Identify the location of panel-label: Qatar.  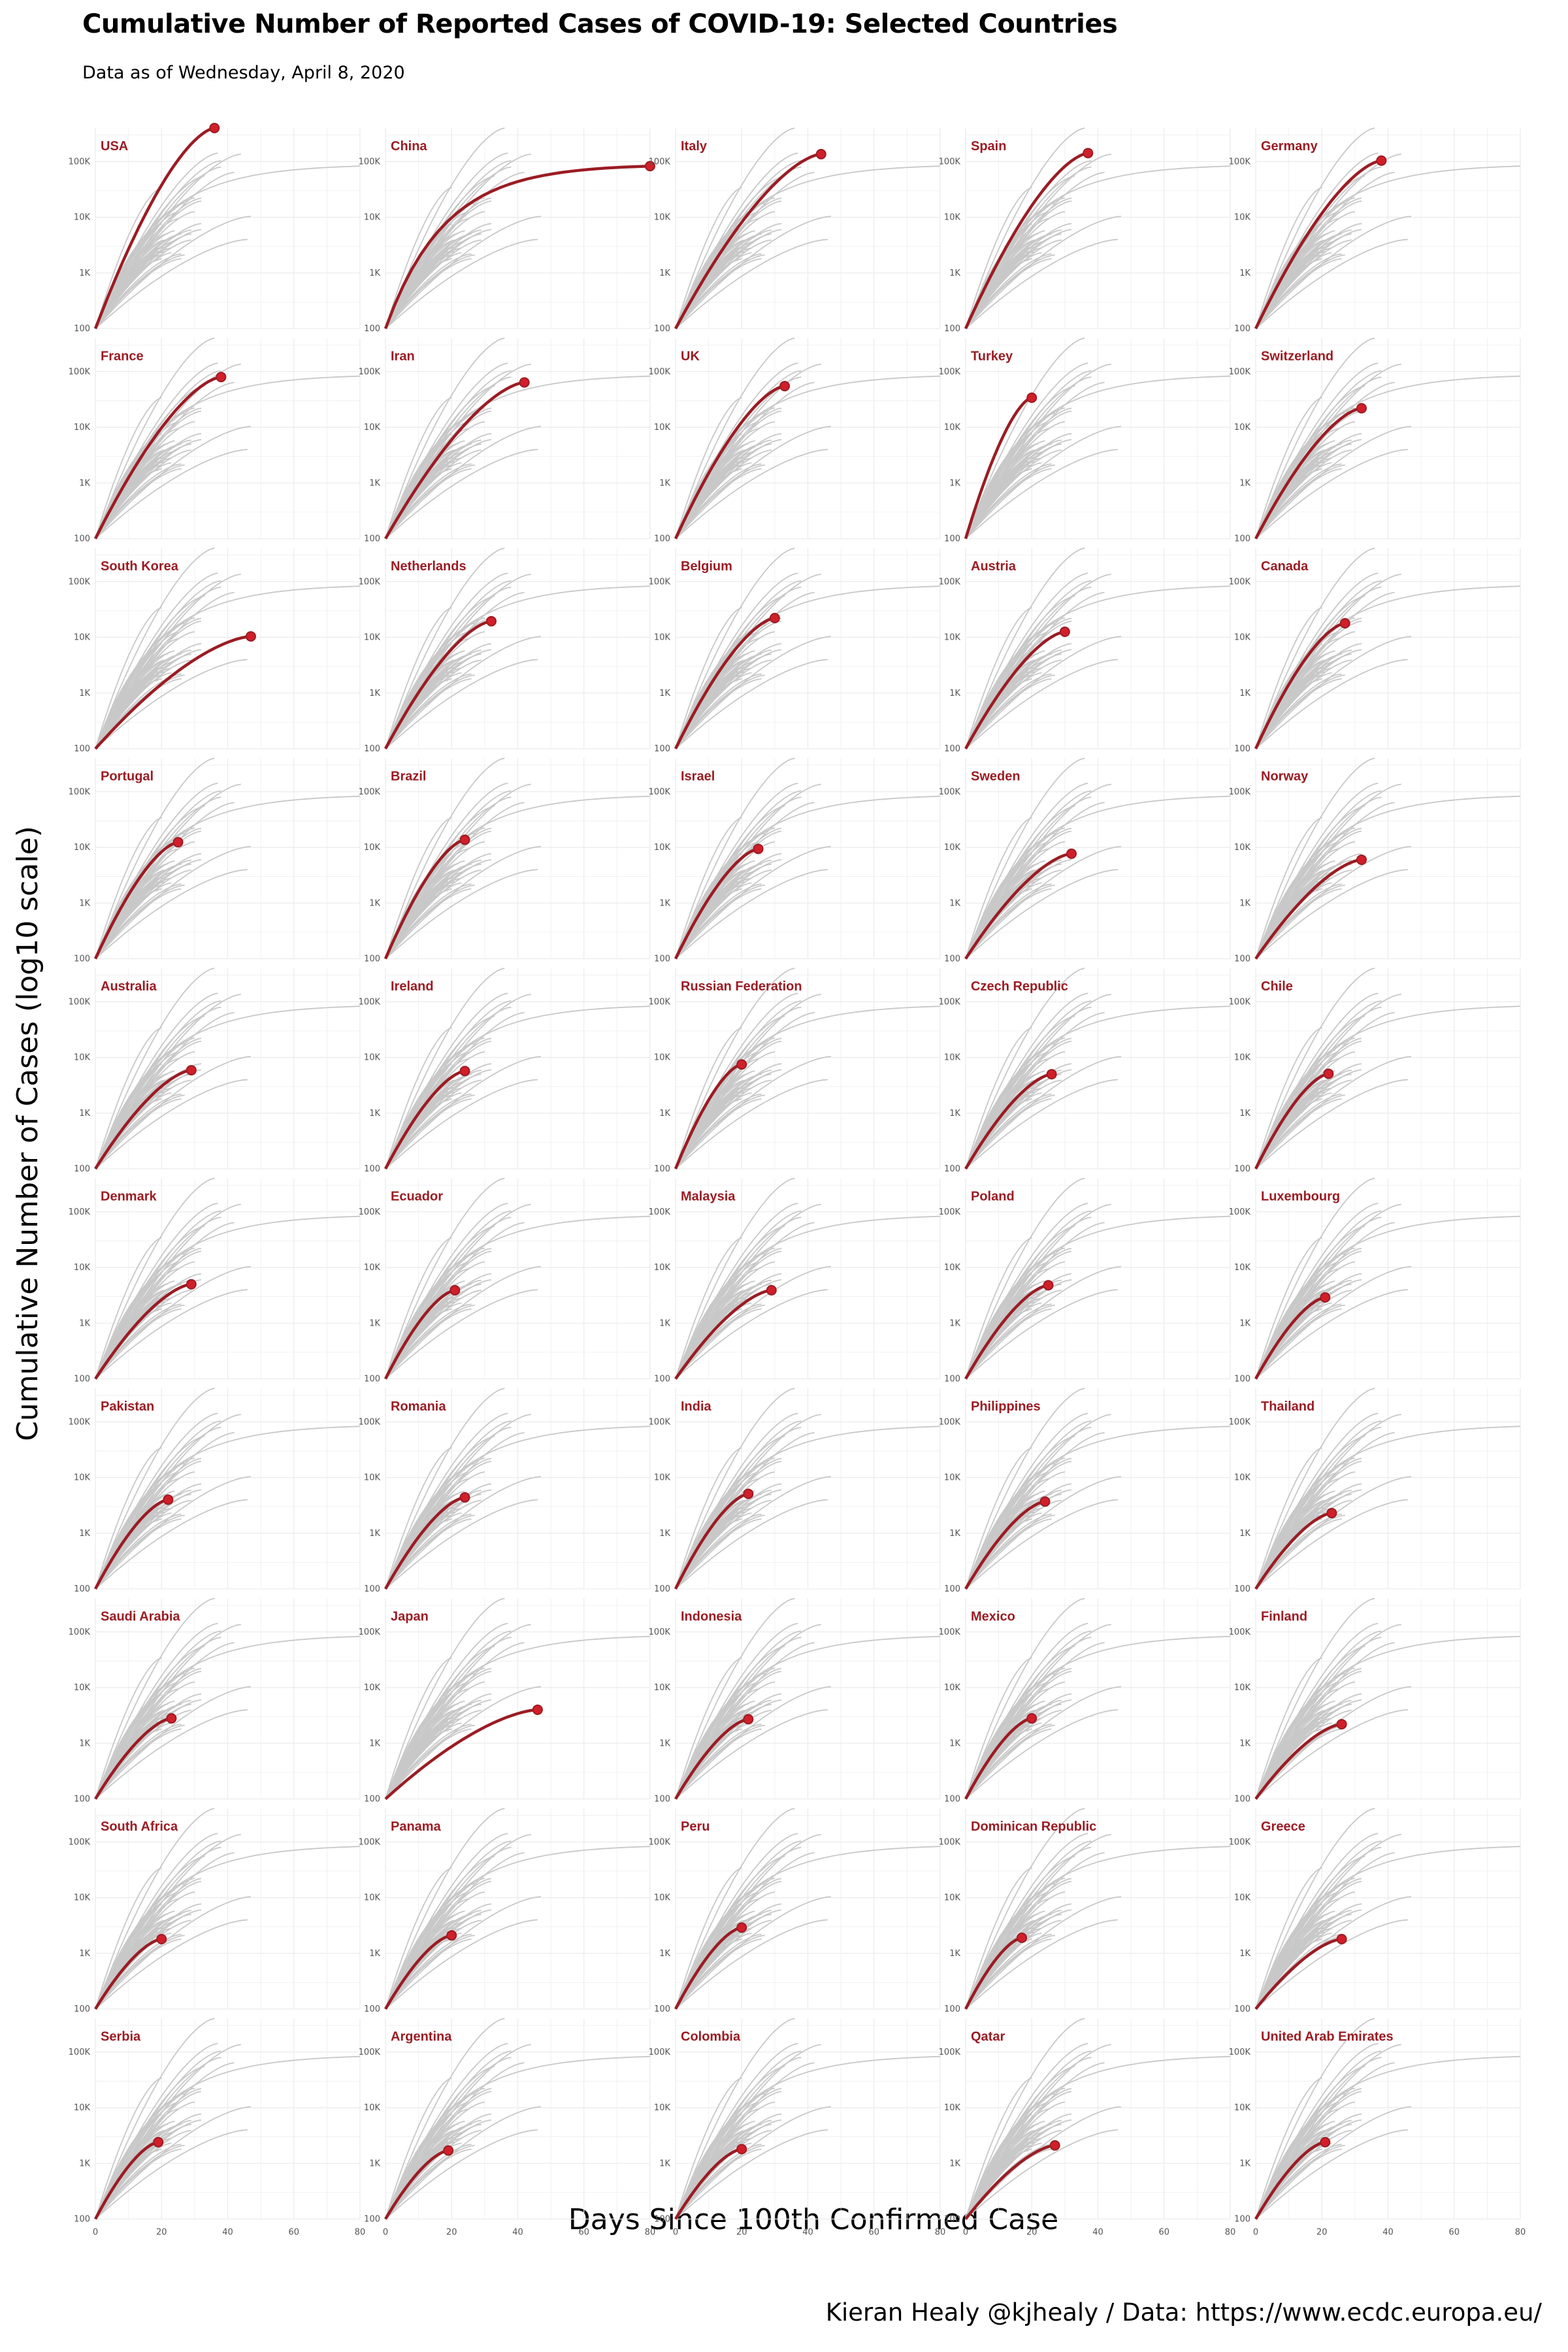
(988, 2037).